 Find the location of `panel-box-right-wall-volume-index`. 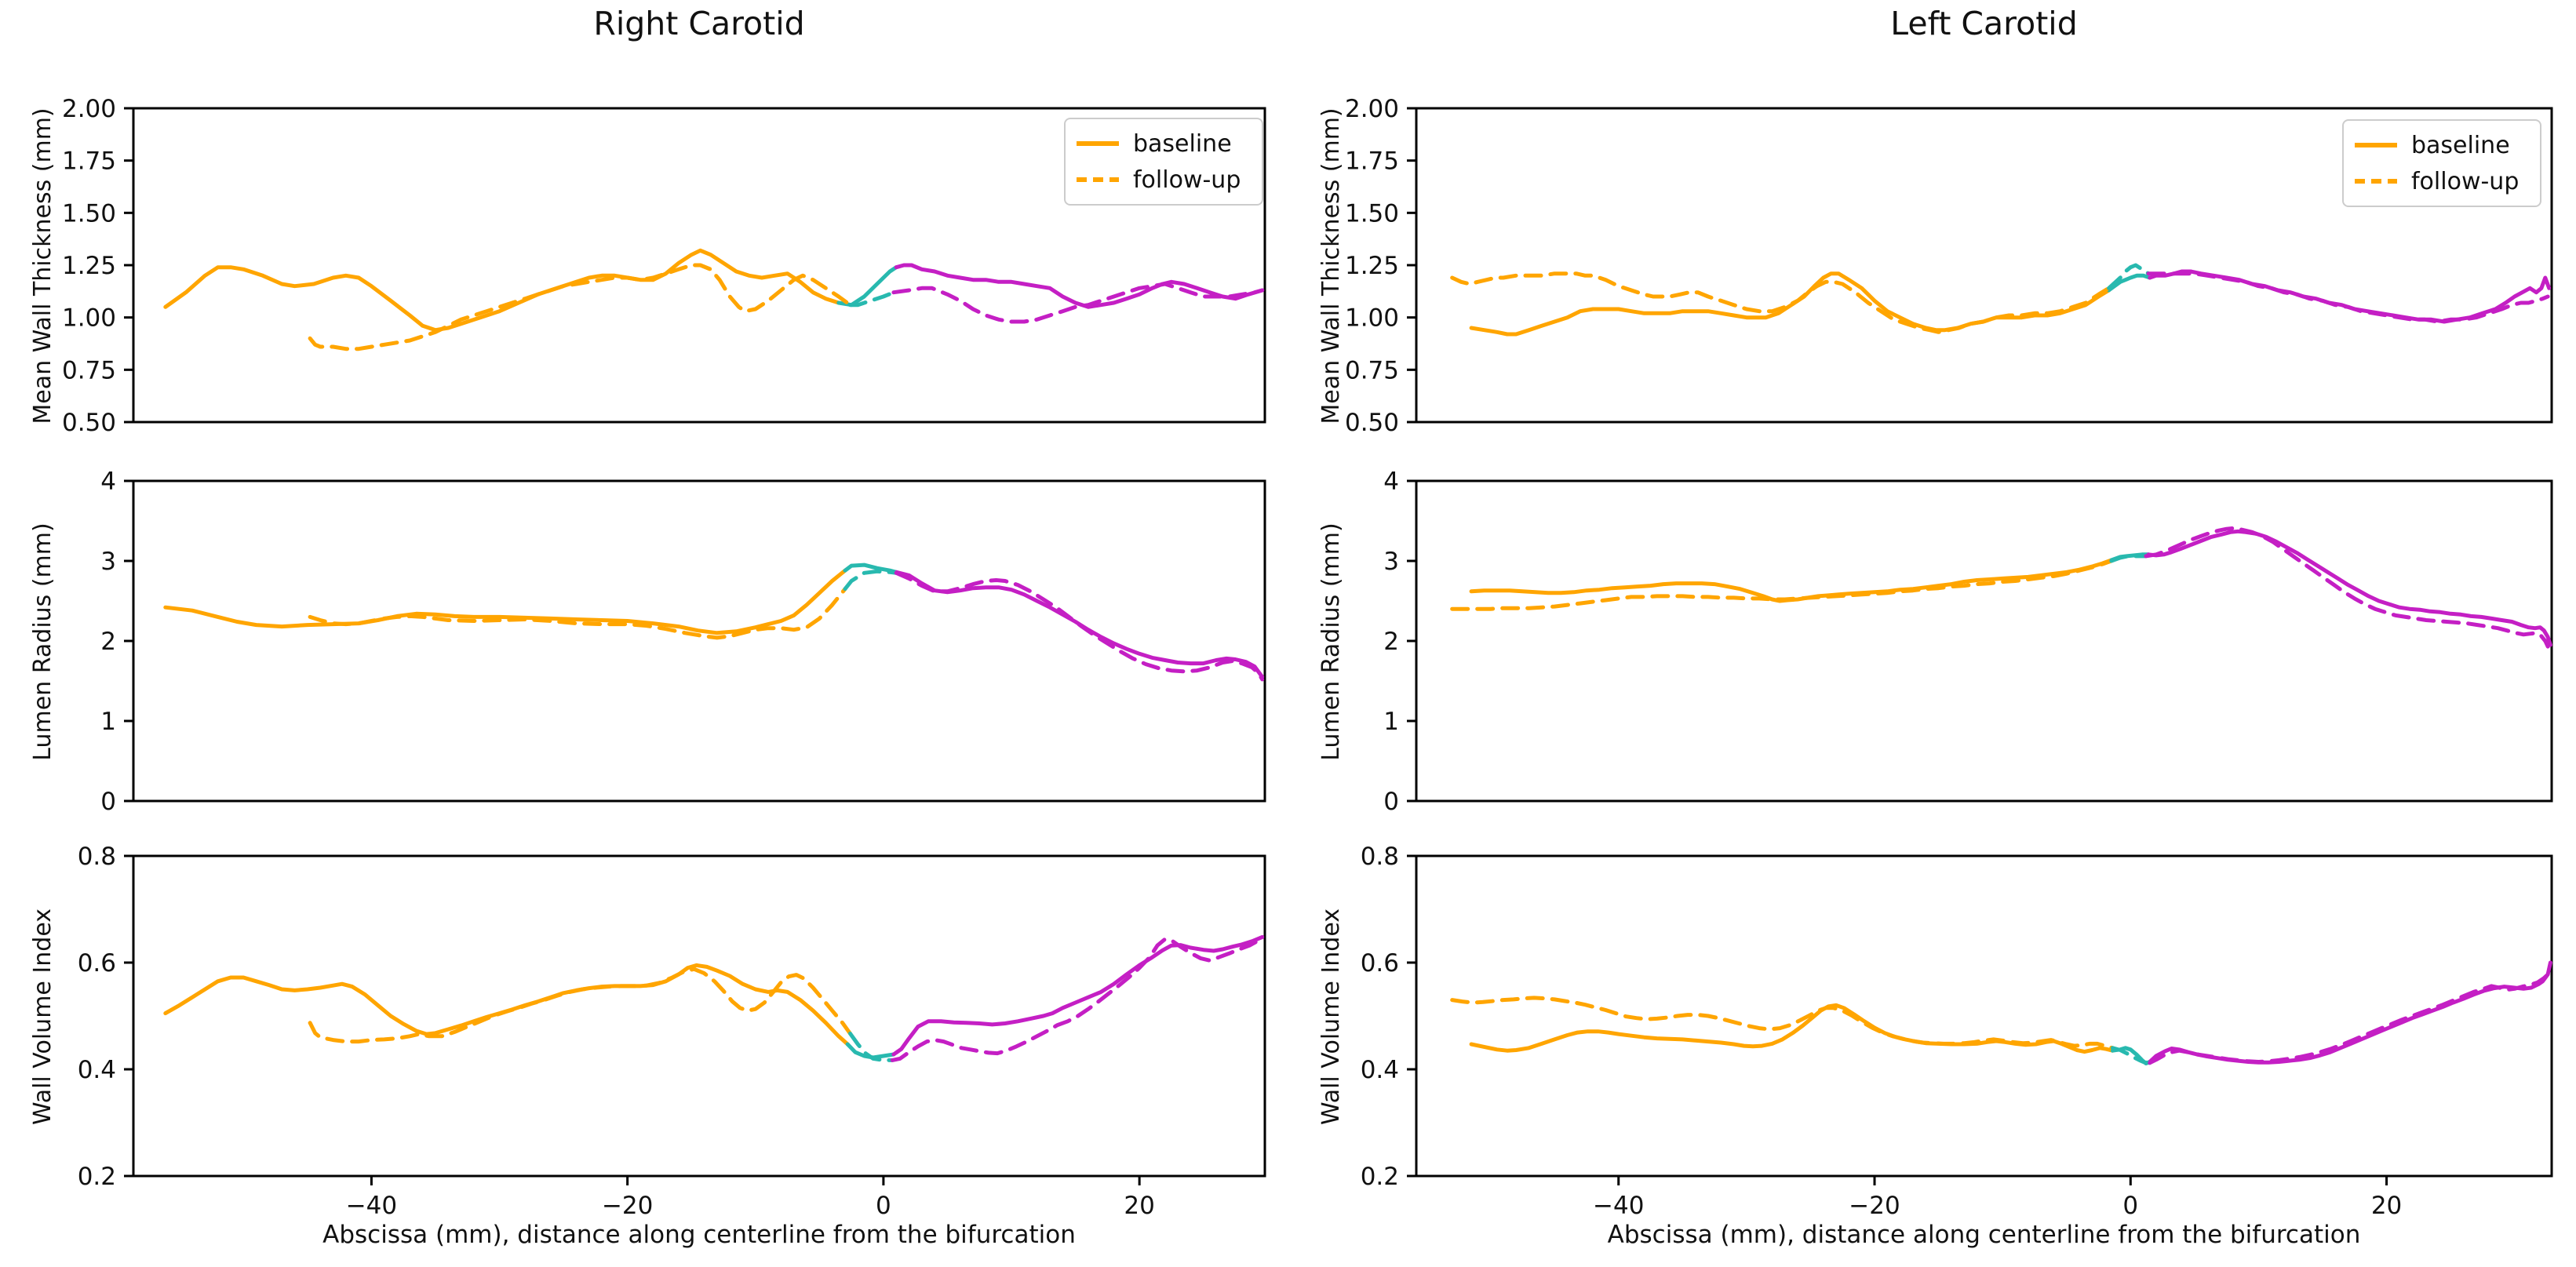

panel-box-right-wall-volume-index is located at coordinates (699, 1016).